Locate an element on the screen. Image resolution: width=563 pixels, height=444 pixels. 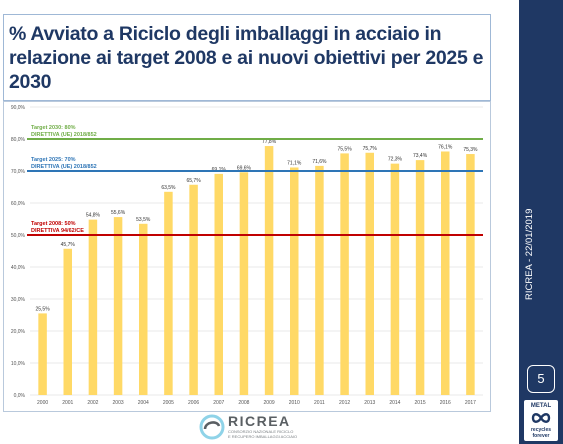
x-tick-label: 2011 is located at coordinates (319, 403).